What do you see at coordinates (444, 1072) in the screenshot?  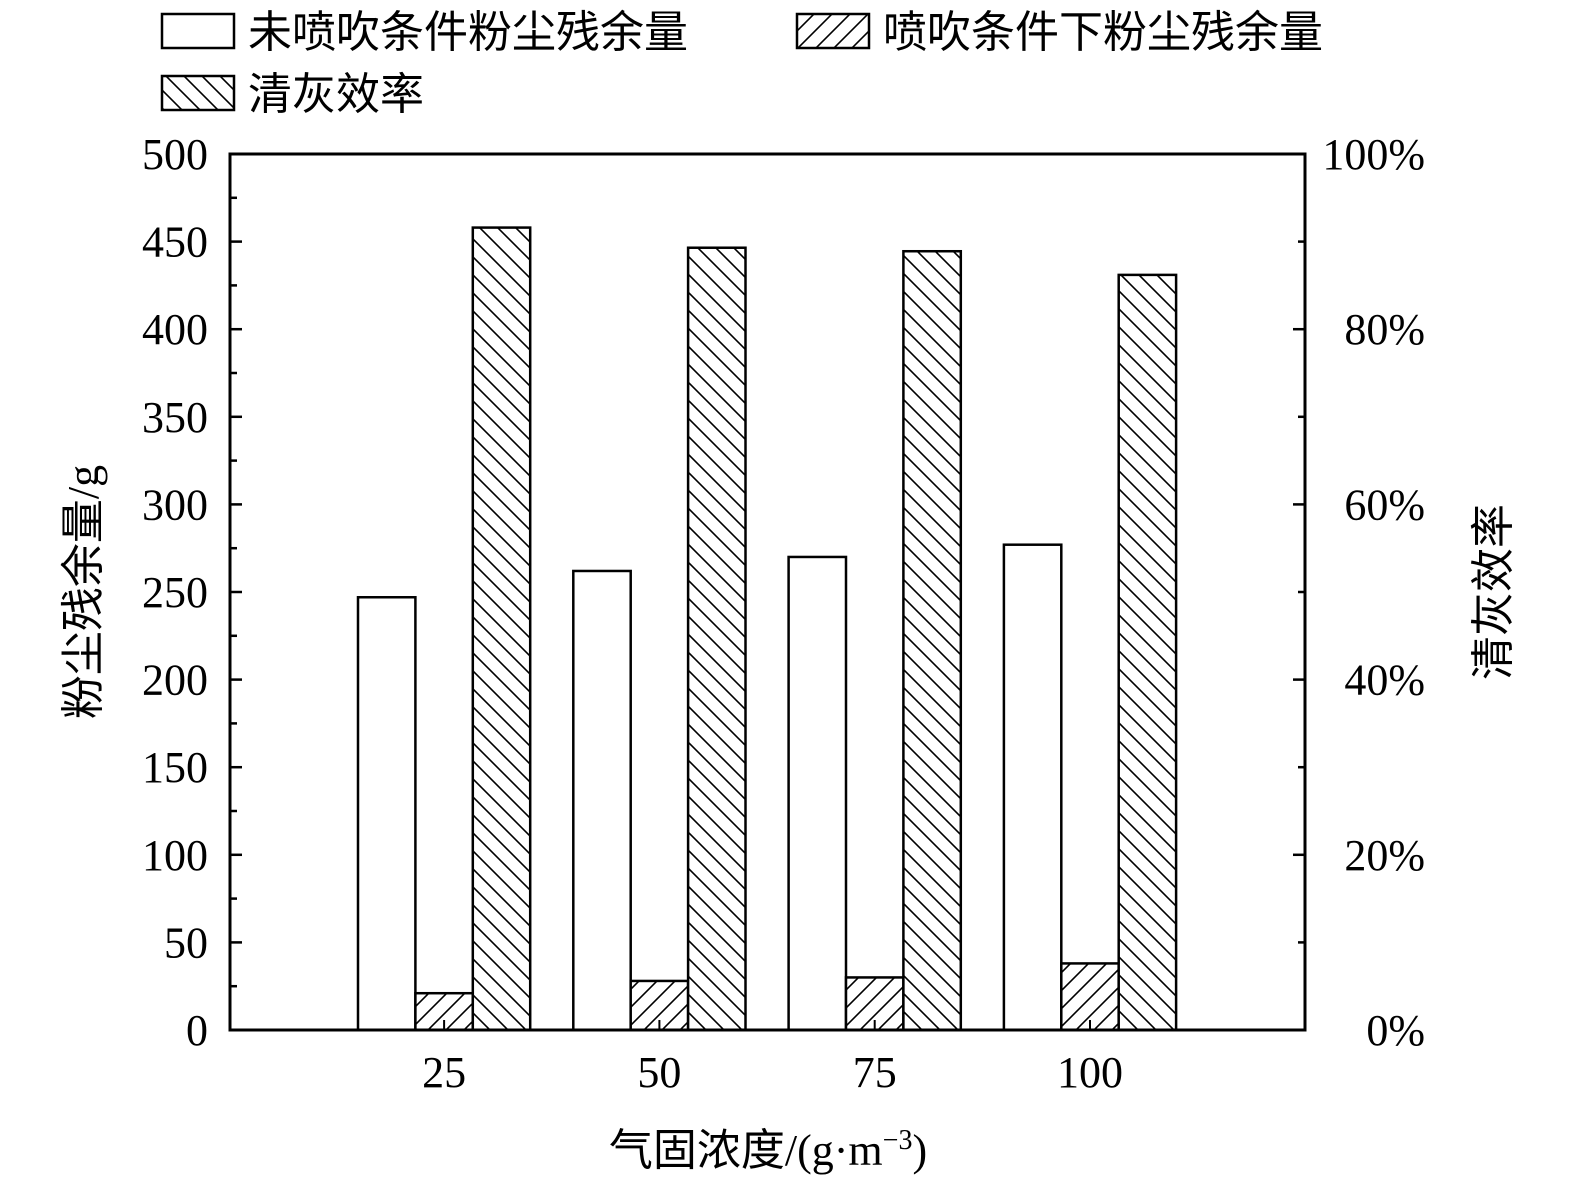 I see `x-tick-label-25: 25` at bounding box center [444, 1072].